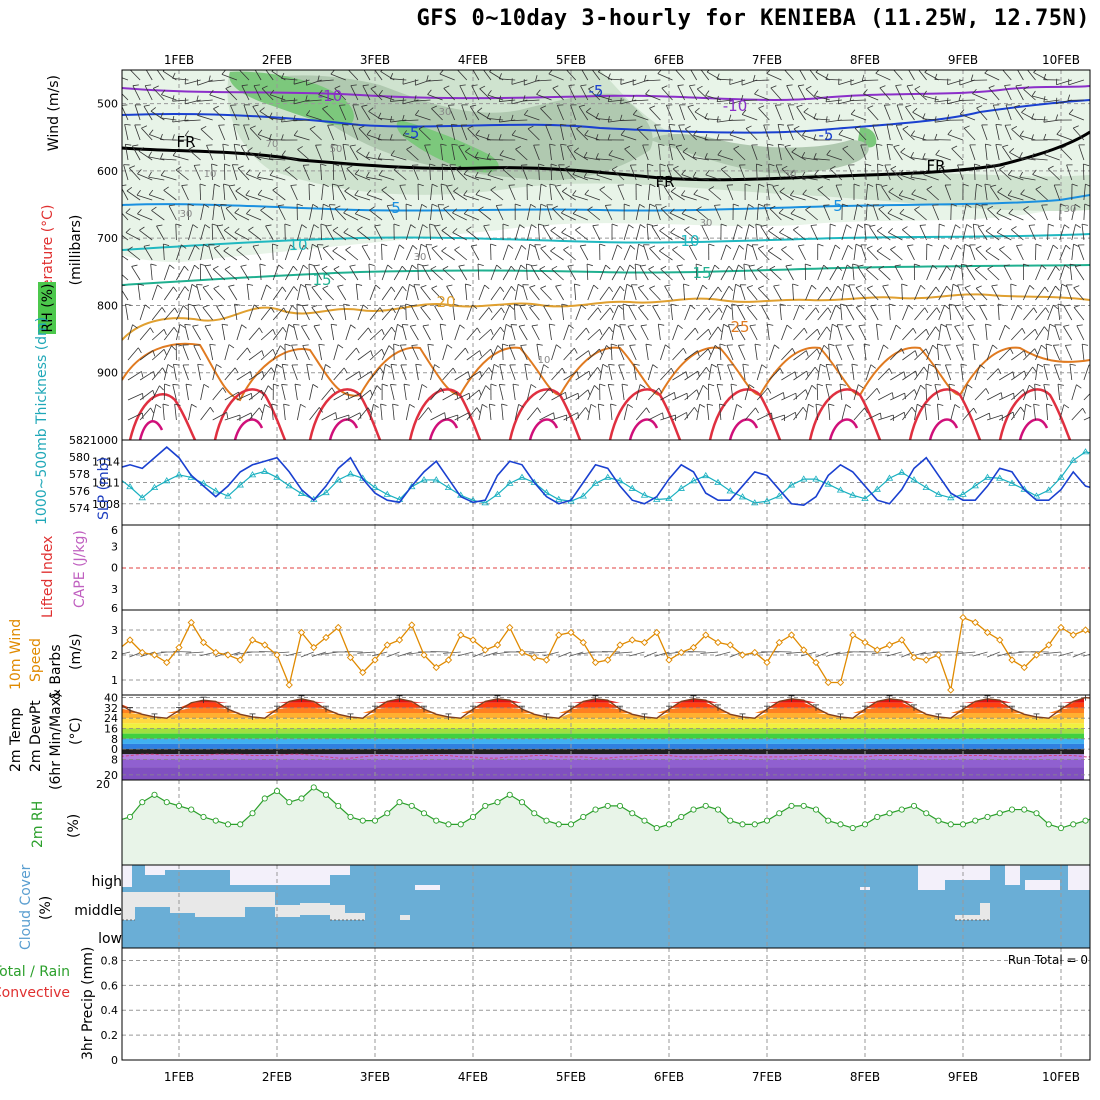 This screenshot has height=1100, width=1100. What do you see at coordinates (606, 826) in the screenshot?
I see `rh-area` at bounding box center [606, 826].